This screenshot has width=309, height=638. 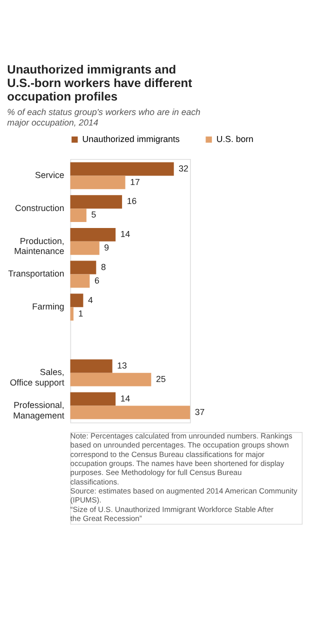 What do you see at coordinates (135, 181) in the screenshot?
I see `data-label: 17` at bounding box center [135, 181].